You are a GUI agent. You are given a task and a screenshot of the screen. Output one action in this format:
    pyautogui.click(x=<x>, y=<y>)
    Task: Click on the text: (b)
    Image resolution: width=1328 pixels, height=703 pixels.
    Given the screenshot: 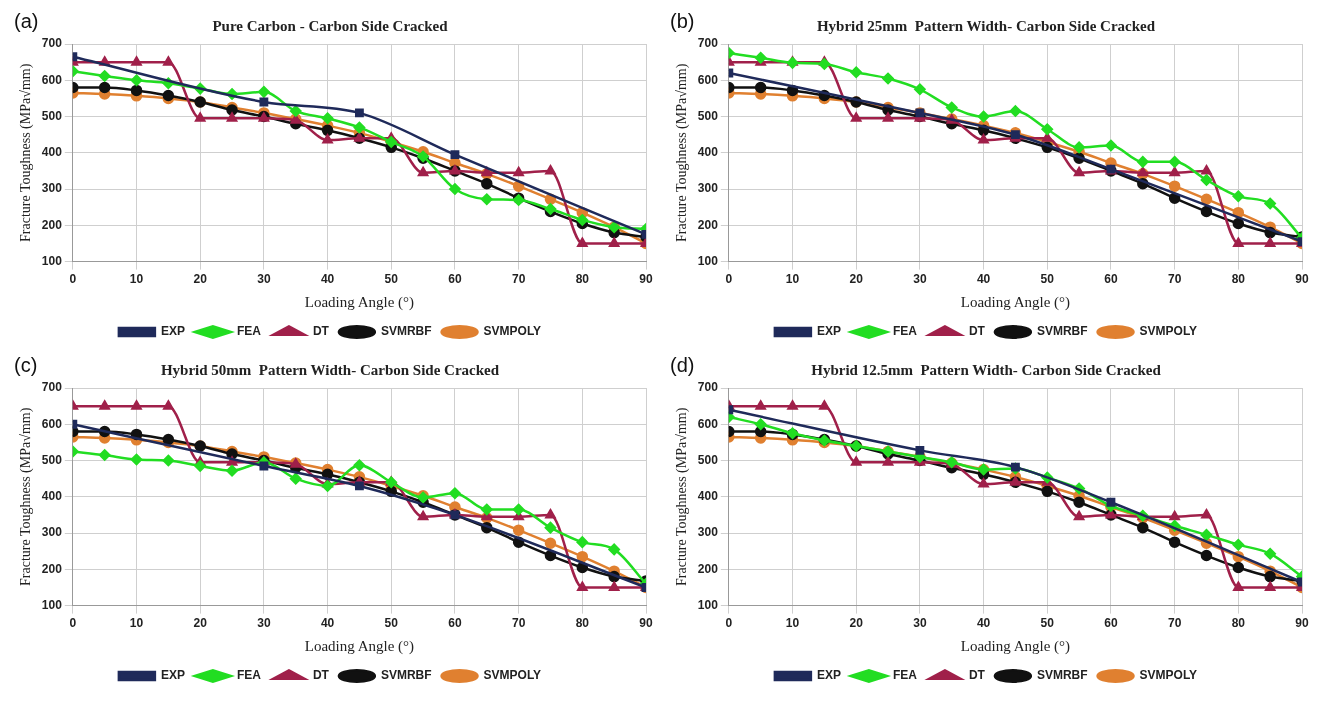 What is the action you would take?
    pyautogui.click(x=682, y=20)
    